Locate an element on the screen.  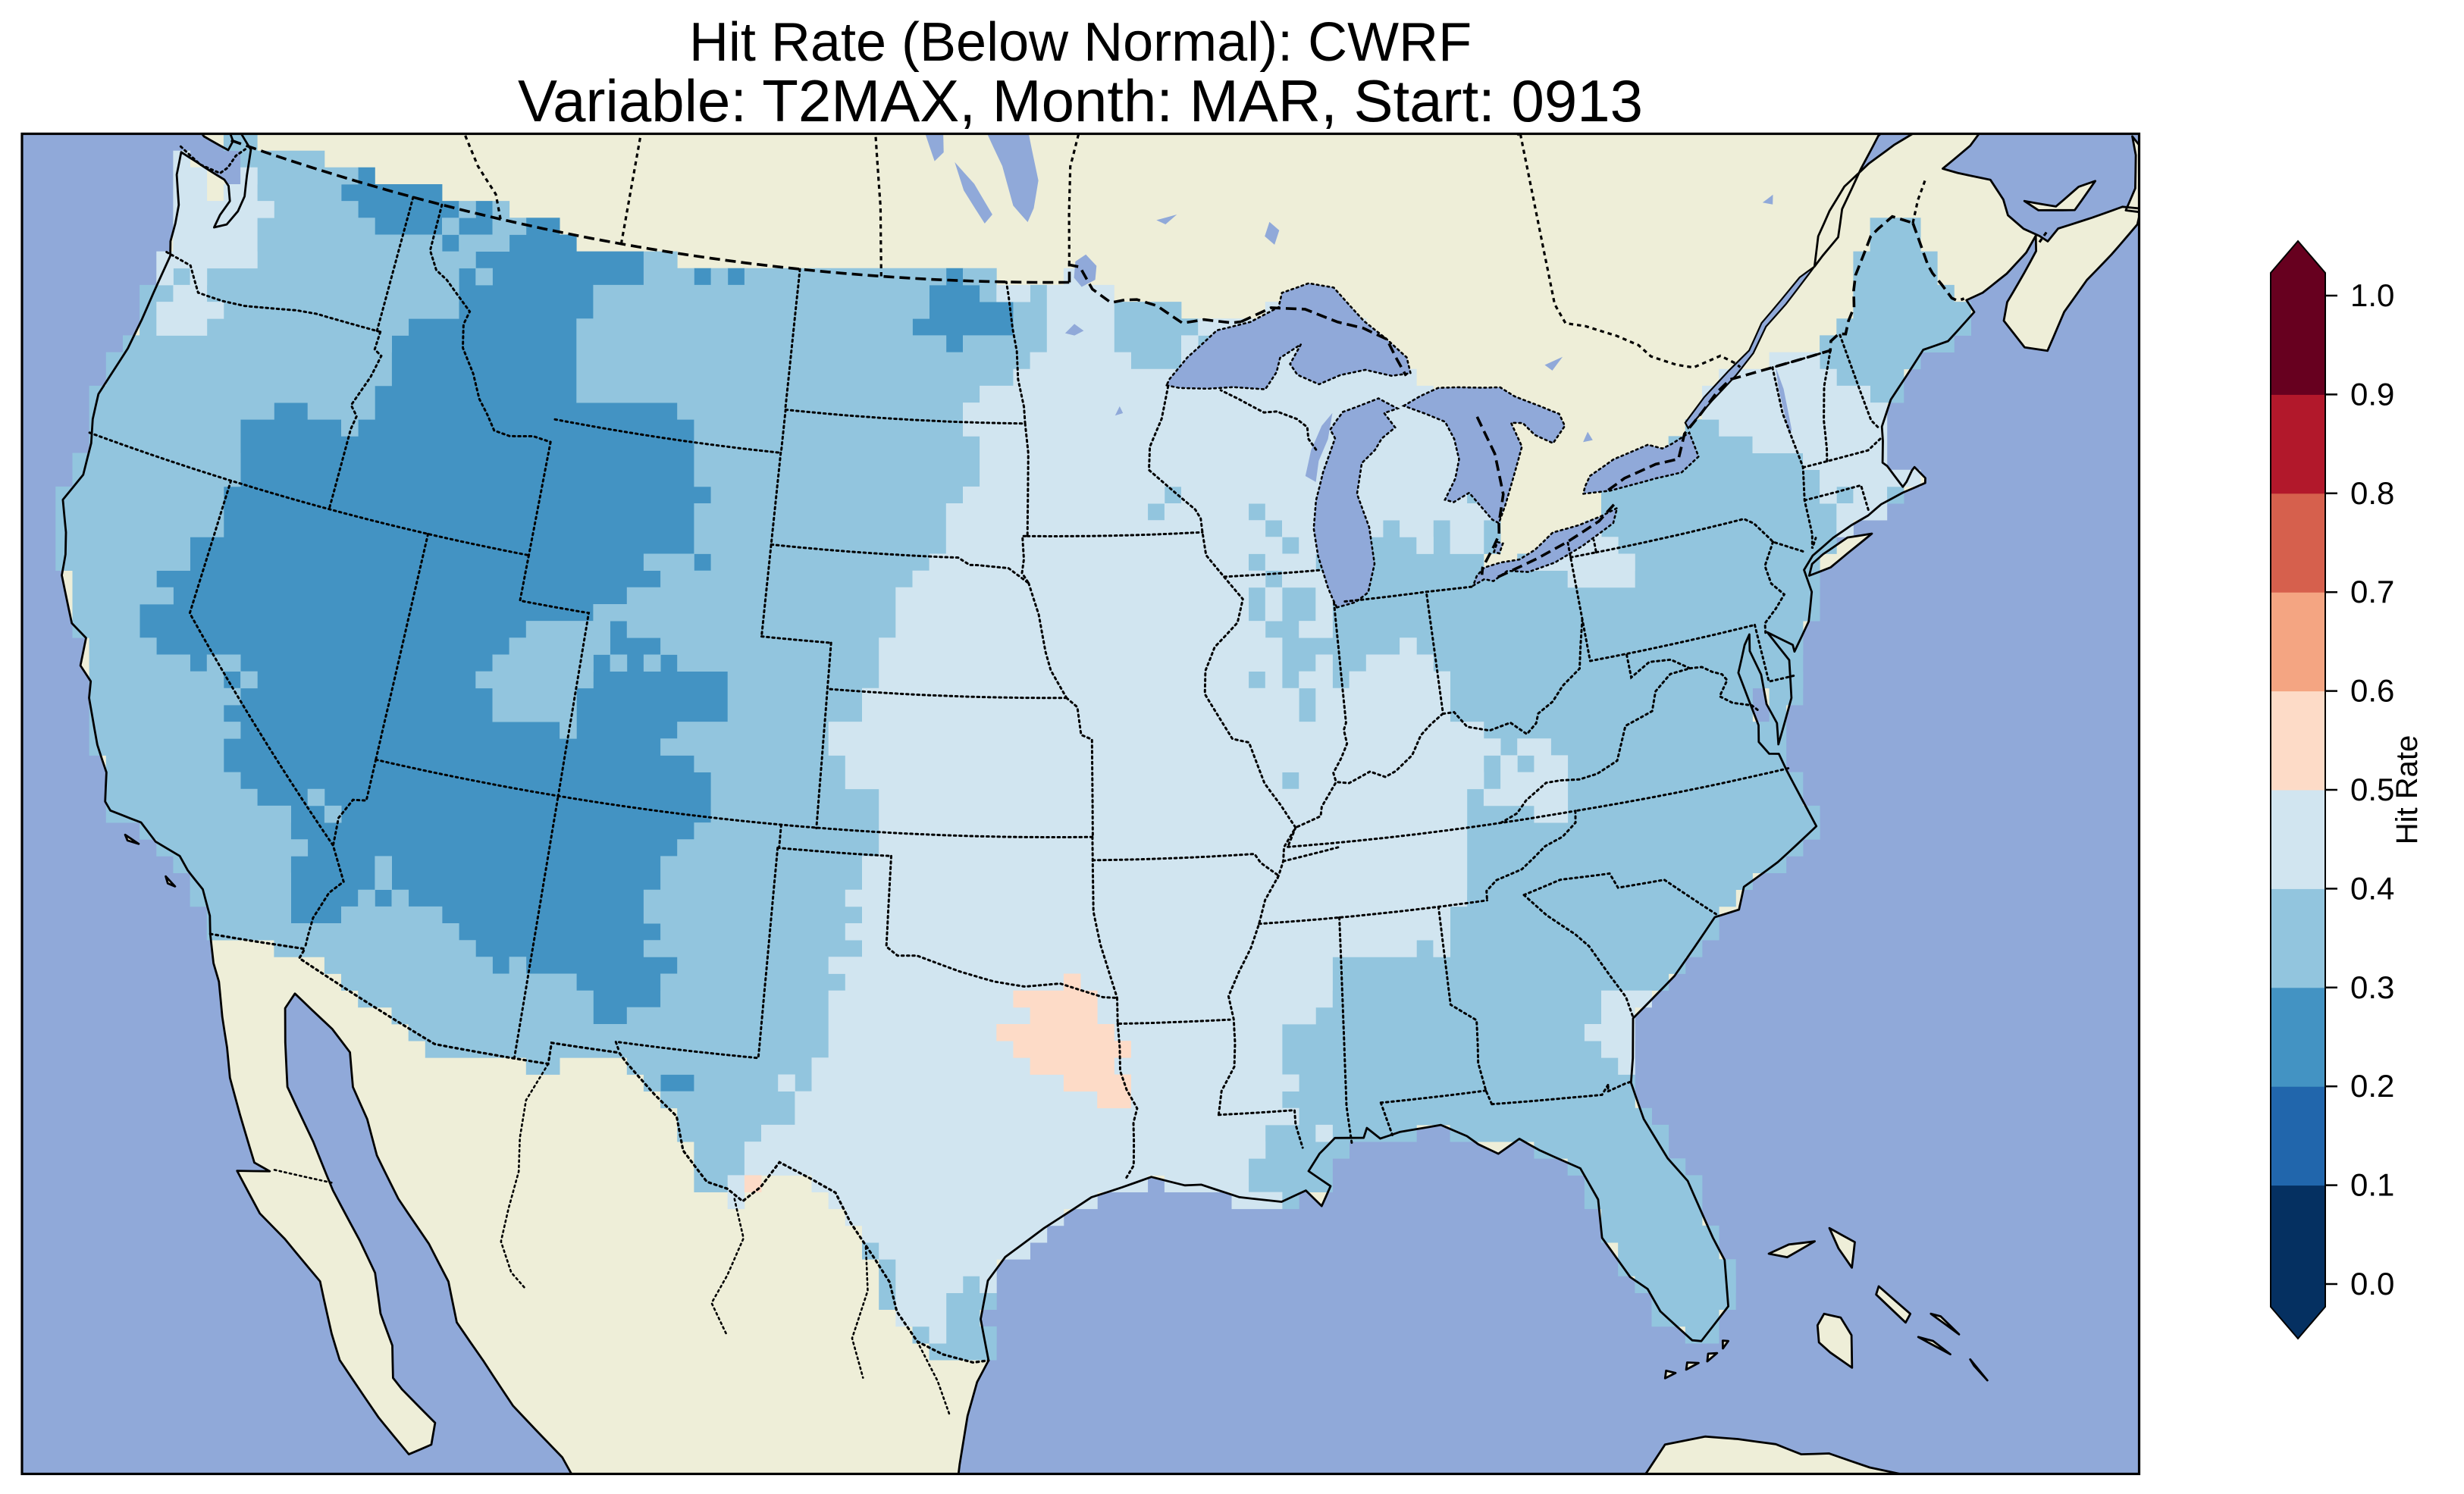
svg-text: 0.2 is located at coordinates (2372, 1086).